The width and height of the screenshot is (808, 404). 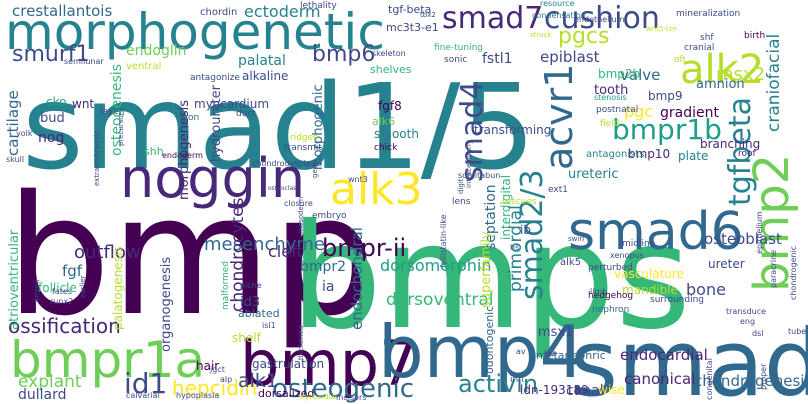 I want to click on word-yolk: yolk, so click(x=24, y=133).